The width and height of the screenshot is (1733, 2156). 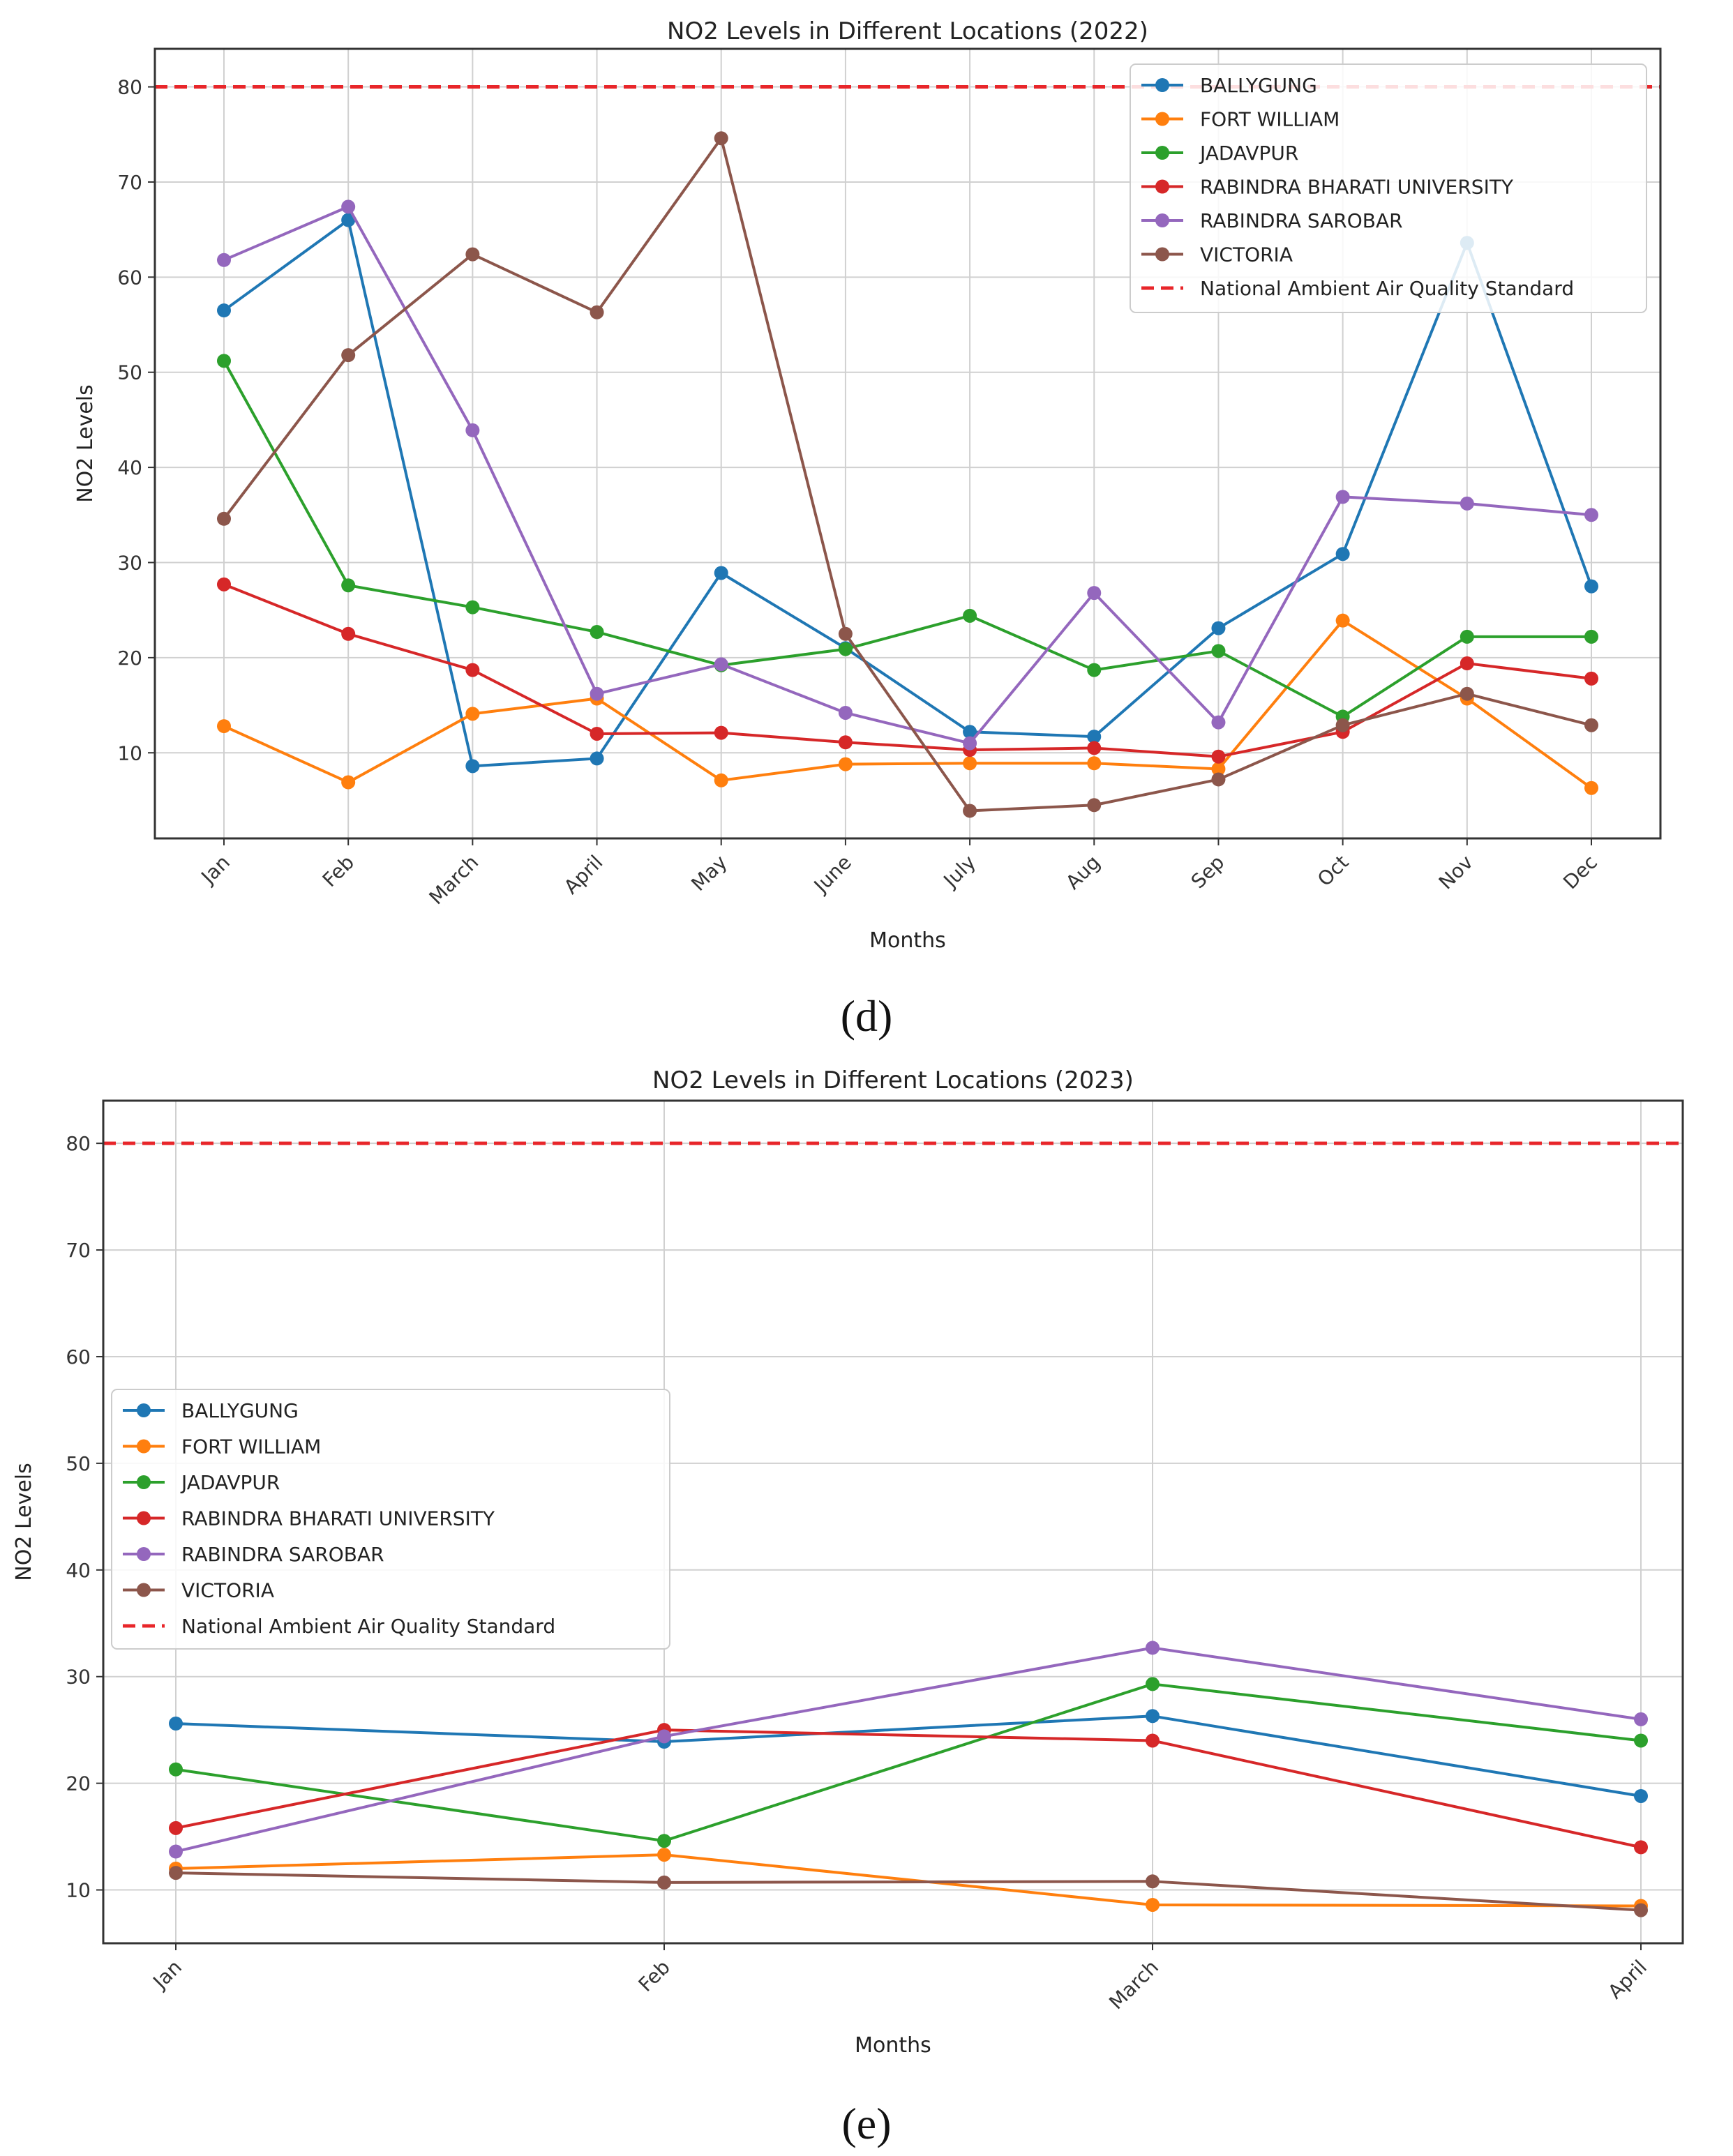 What do you see at coordinates (1133, 1985) in the screenshot?
I see `x-tick-label: March` at bounding box center [1133, 1985].